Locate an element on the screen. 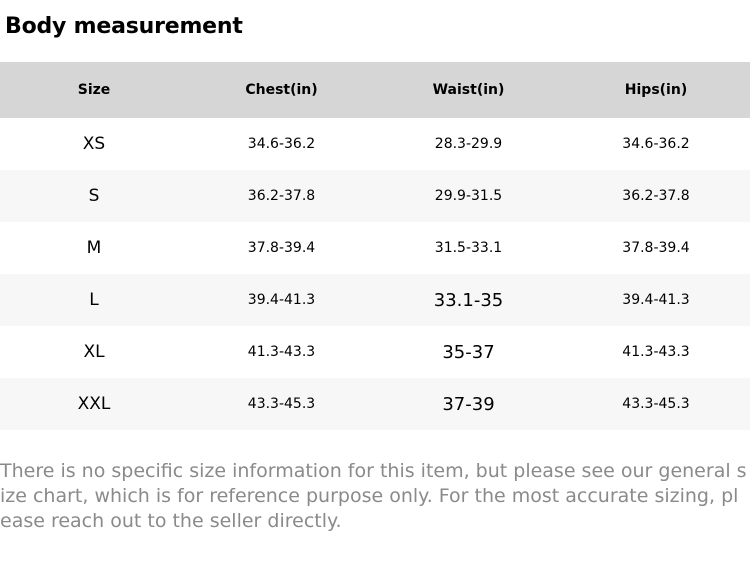  table-row: S 36.2-37.8 29.9-31.5 36.2-37.8 is located at coordinates (375, 196).